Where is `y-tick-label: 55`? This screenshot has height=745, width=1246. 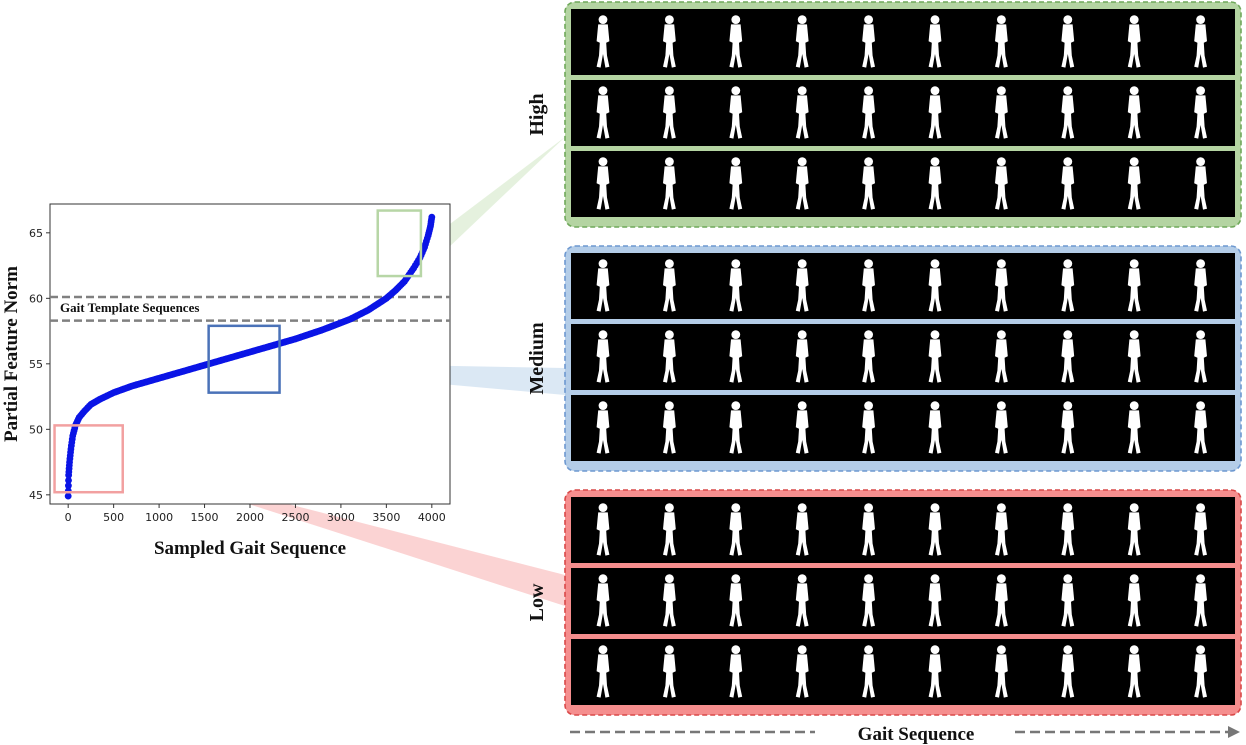
y-tick-label: 55 is located at coordinates (36, 364).